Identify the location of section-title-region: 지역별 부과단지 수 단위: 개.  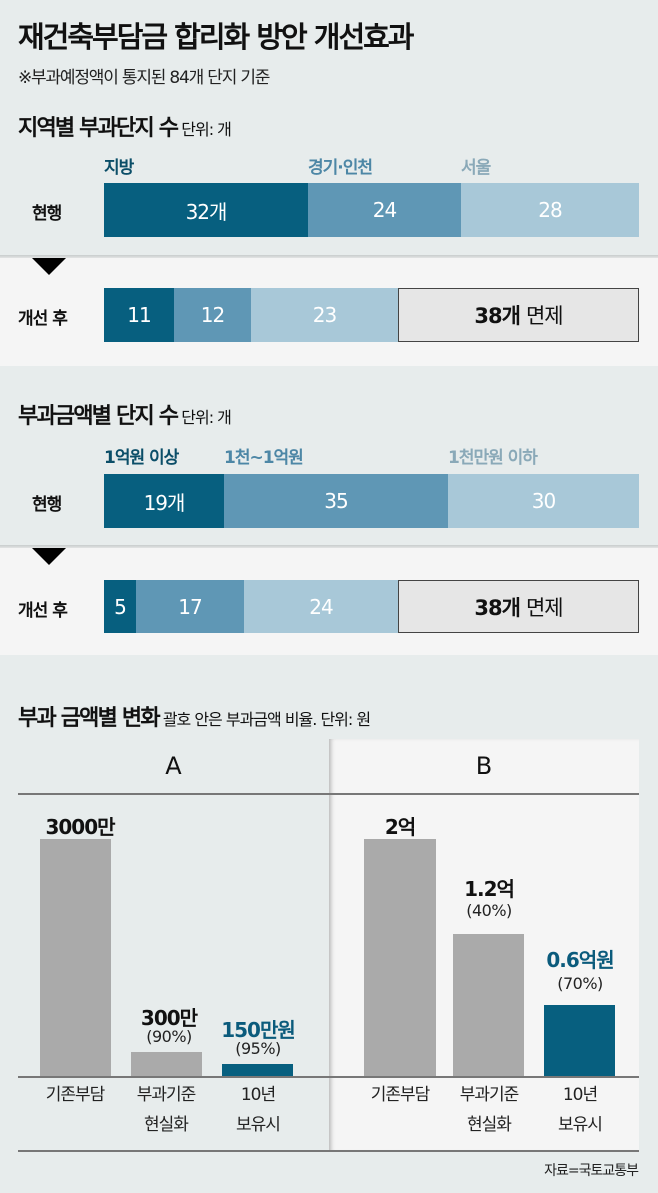
(125, 126).